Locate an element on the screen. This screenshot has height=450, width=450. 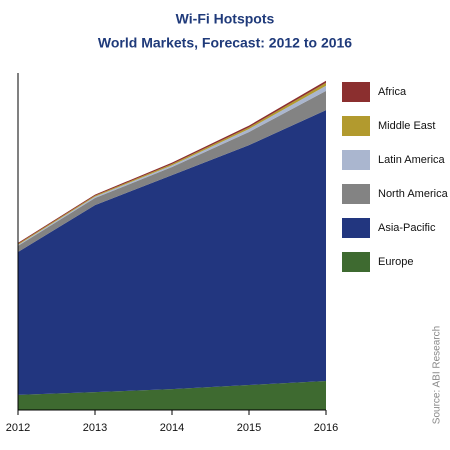
legend-label: Latin America is located at coordinates (412, 160).